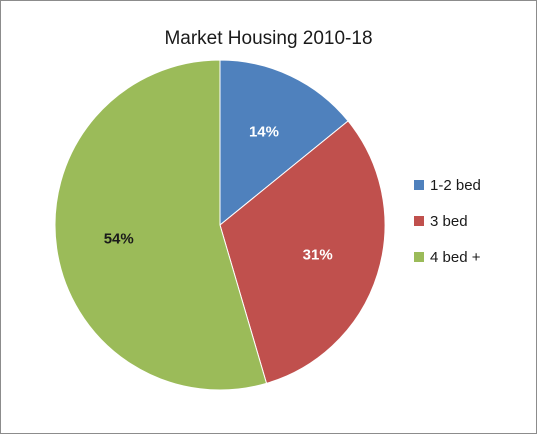 The height and width of the screenshot is (434, 537). I want to click on legend-label: 3 bed, so click(449, 221).